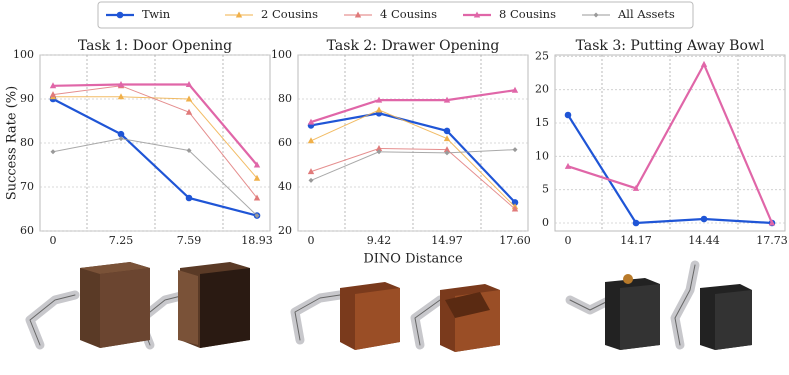 The image size is (789, 375). I want to click on y-tick-label: 70, so click(27, 186).